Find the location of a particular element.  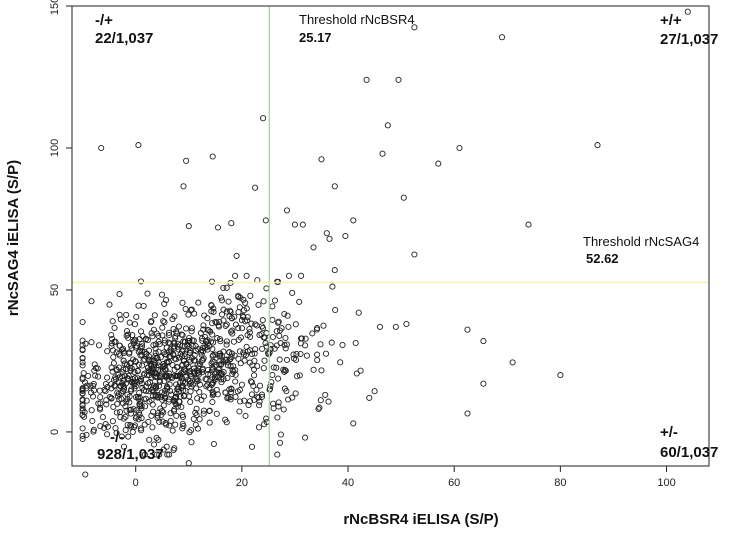

quadrant-top-left-count: 22/1,037 is located at coordinates (124, 38).